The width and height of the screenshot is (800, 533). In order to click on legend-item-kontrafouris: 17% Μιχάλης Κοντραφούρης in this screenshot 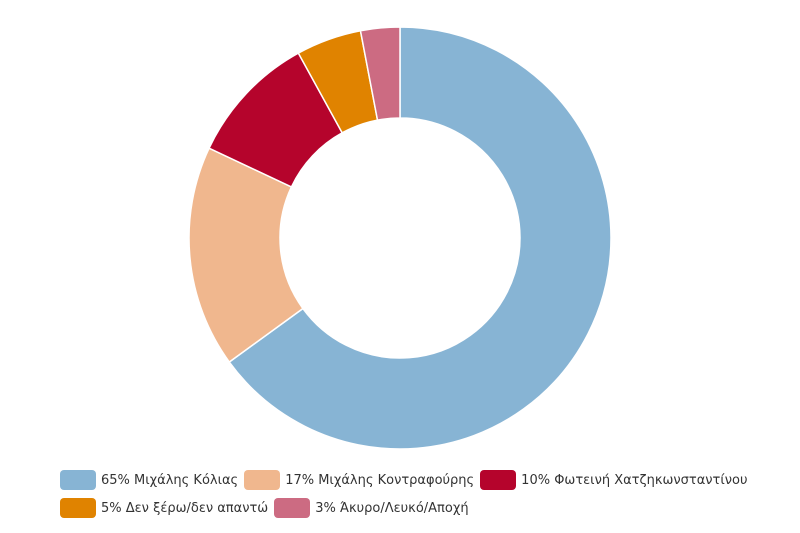, I will do `click(359, 480)`.